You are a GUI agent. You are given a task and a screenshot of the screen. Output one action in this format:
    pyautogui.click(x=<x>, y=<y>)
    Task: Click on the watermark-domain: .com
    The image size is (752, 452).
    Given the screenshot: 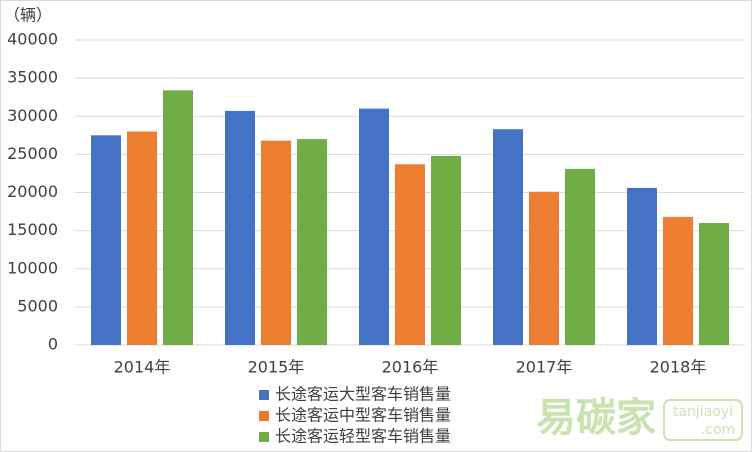 What is the action you would take?
    pyautogui.click(x=718, y=430)
    